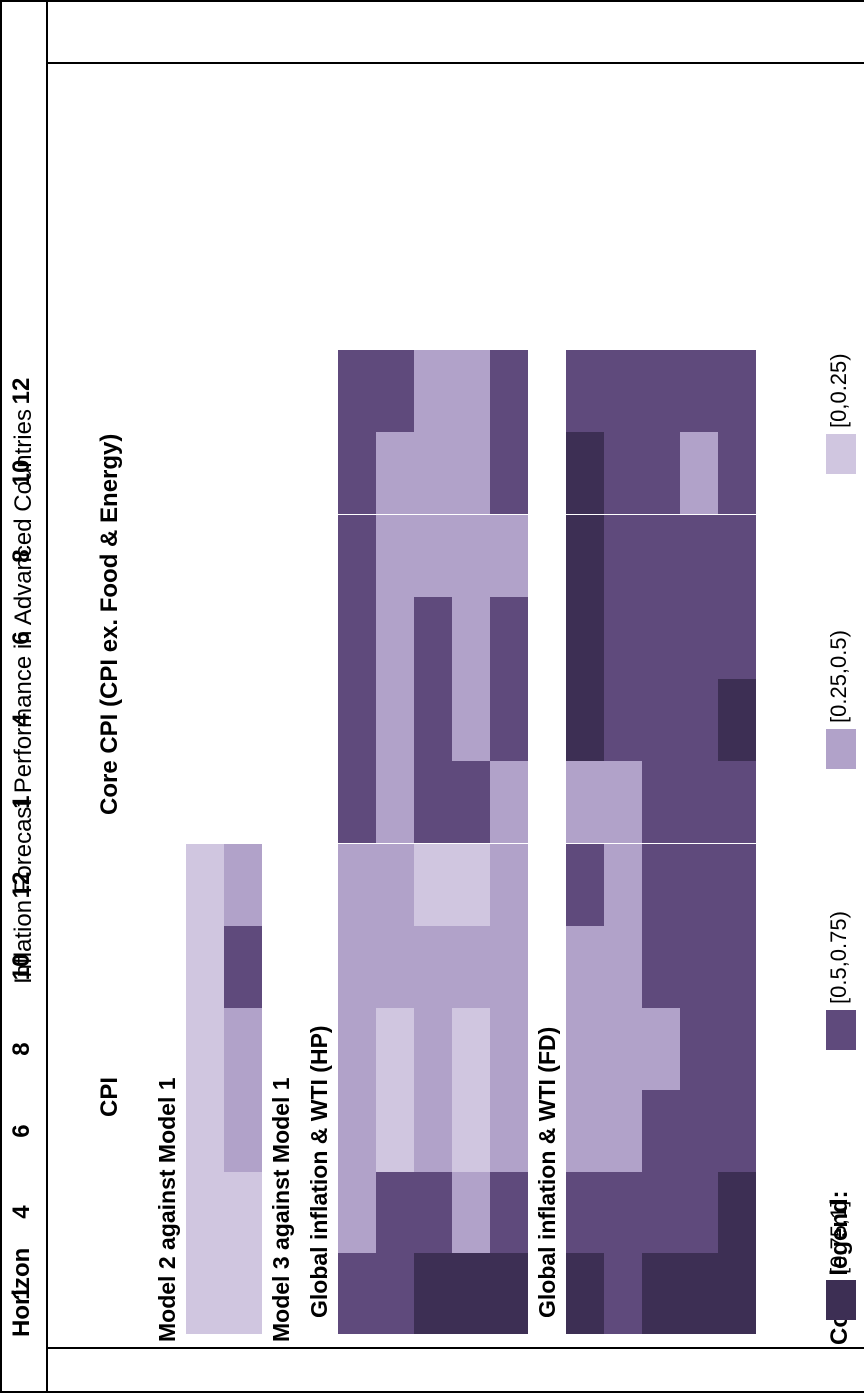  I want to click on group-label-core: Core CPI (CPI ex. Food & Energy), so click(109, 624).